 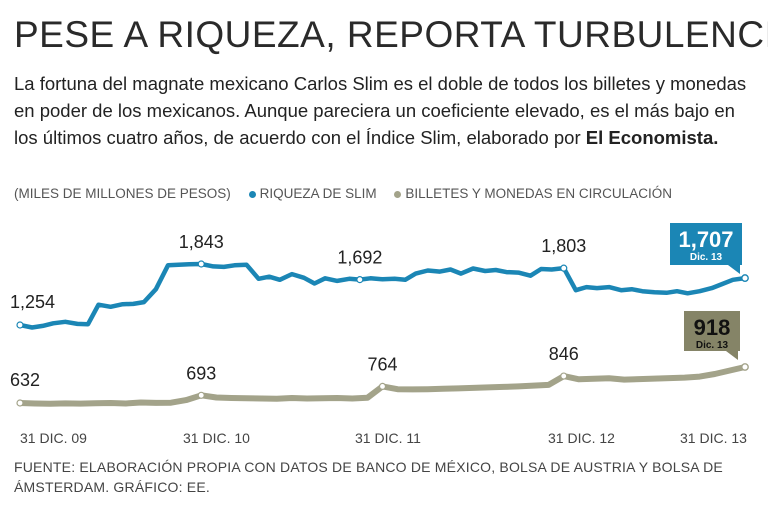 I want to click on end-value-text: 1,707, so click(x=705, y=239).